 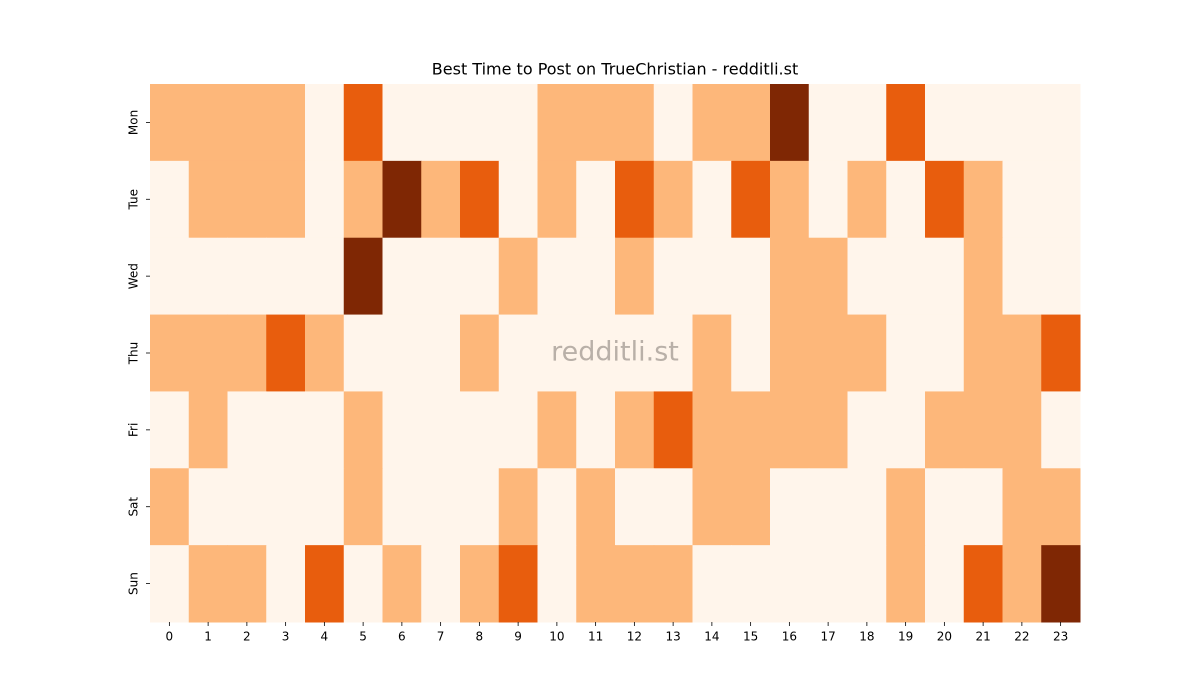 What do you see at coordinates (441, 637) in the screenshot?
I see `x-tick-label: 7` at bounding box center [441, 637].